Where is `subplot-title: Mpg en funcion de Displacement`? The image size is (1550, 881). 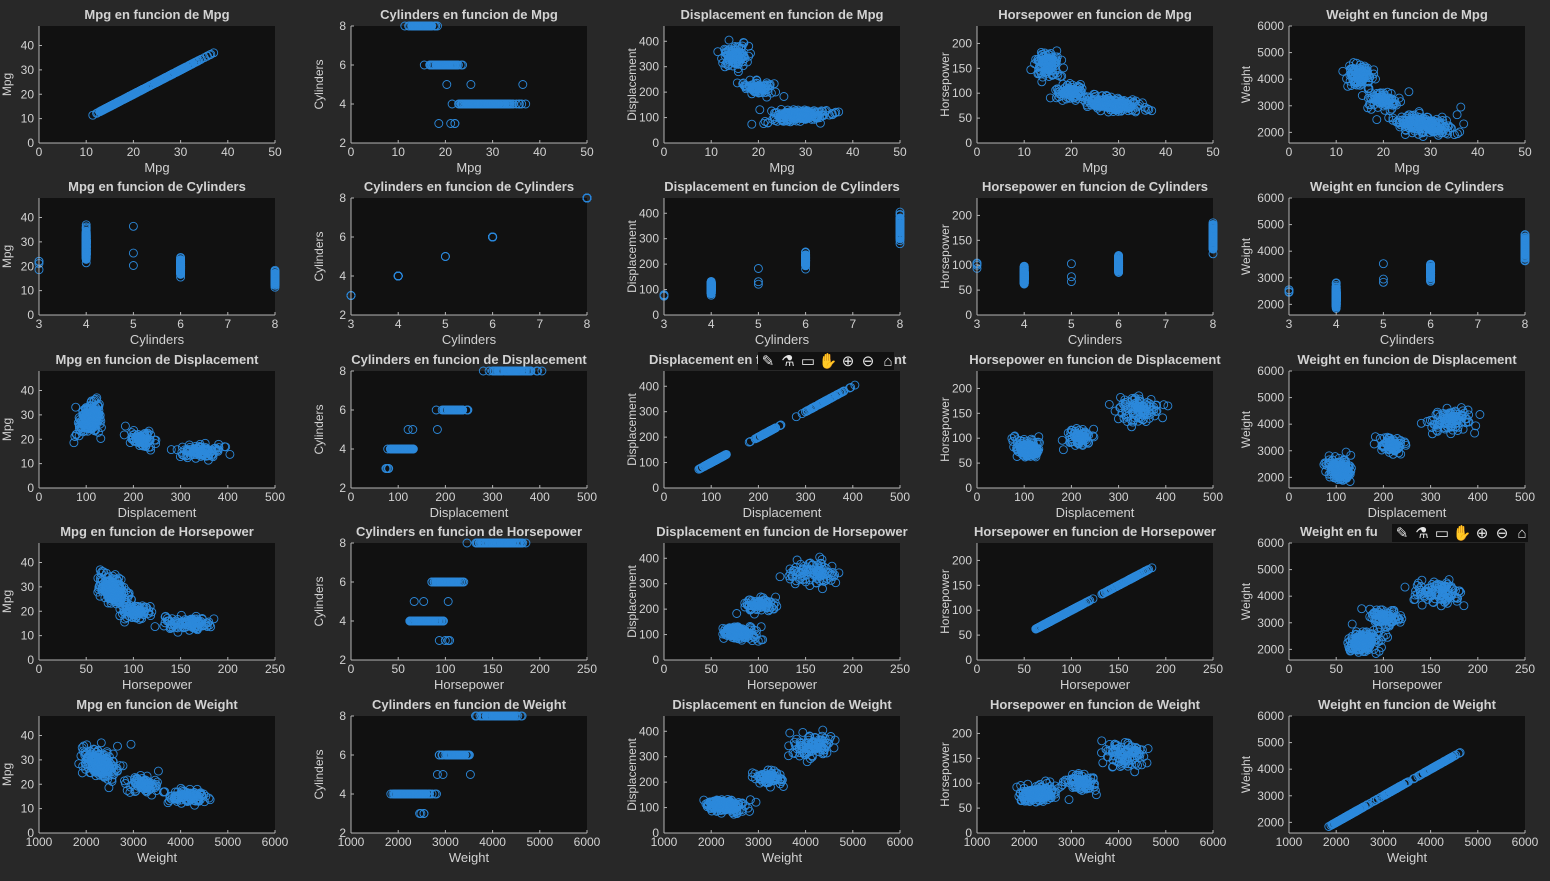 subplot-title: Mpg en funcion de Displacement is located at coordinates (158, 359).